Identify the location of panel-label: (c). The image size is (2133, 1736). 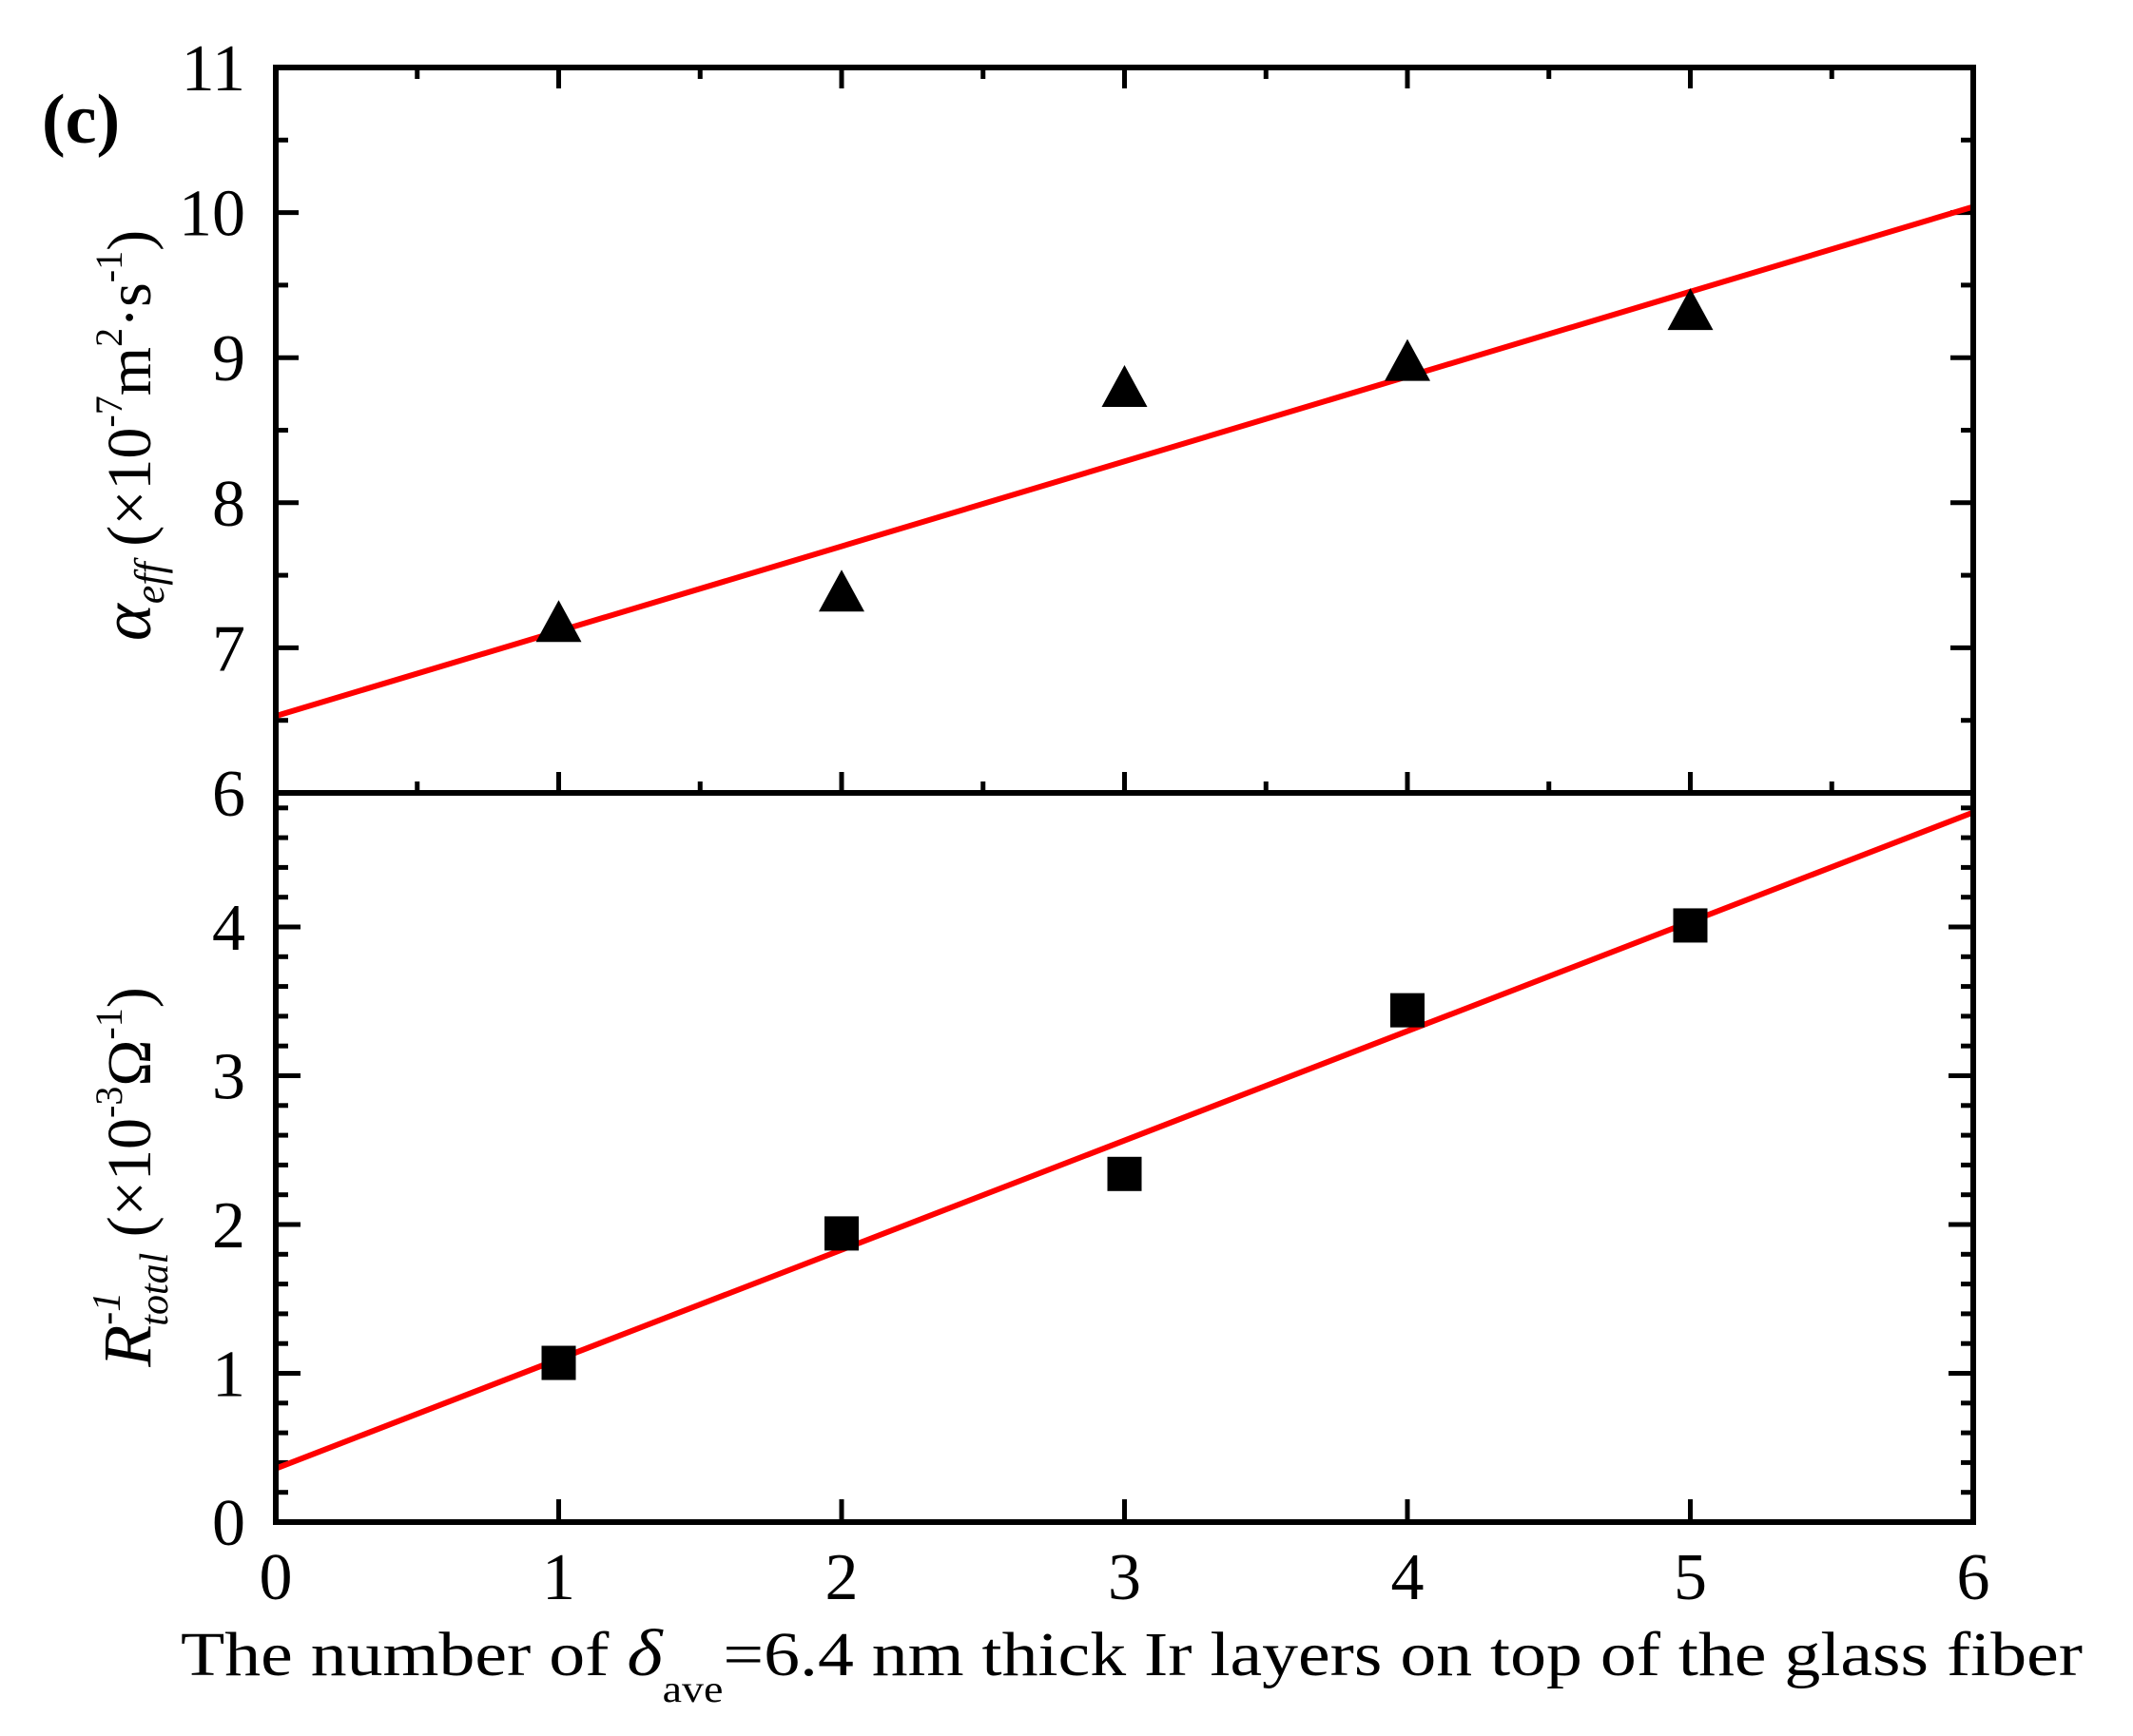
(81, 120).